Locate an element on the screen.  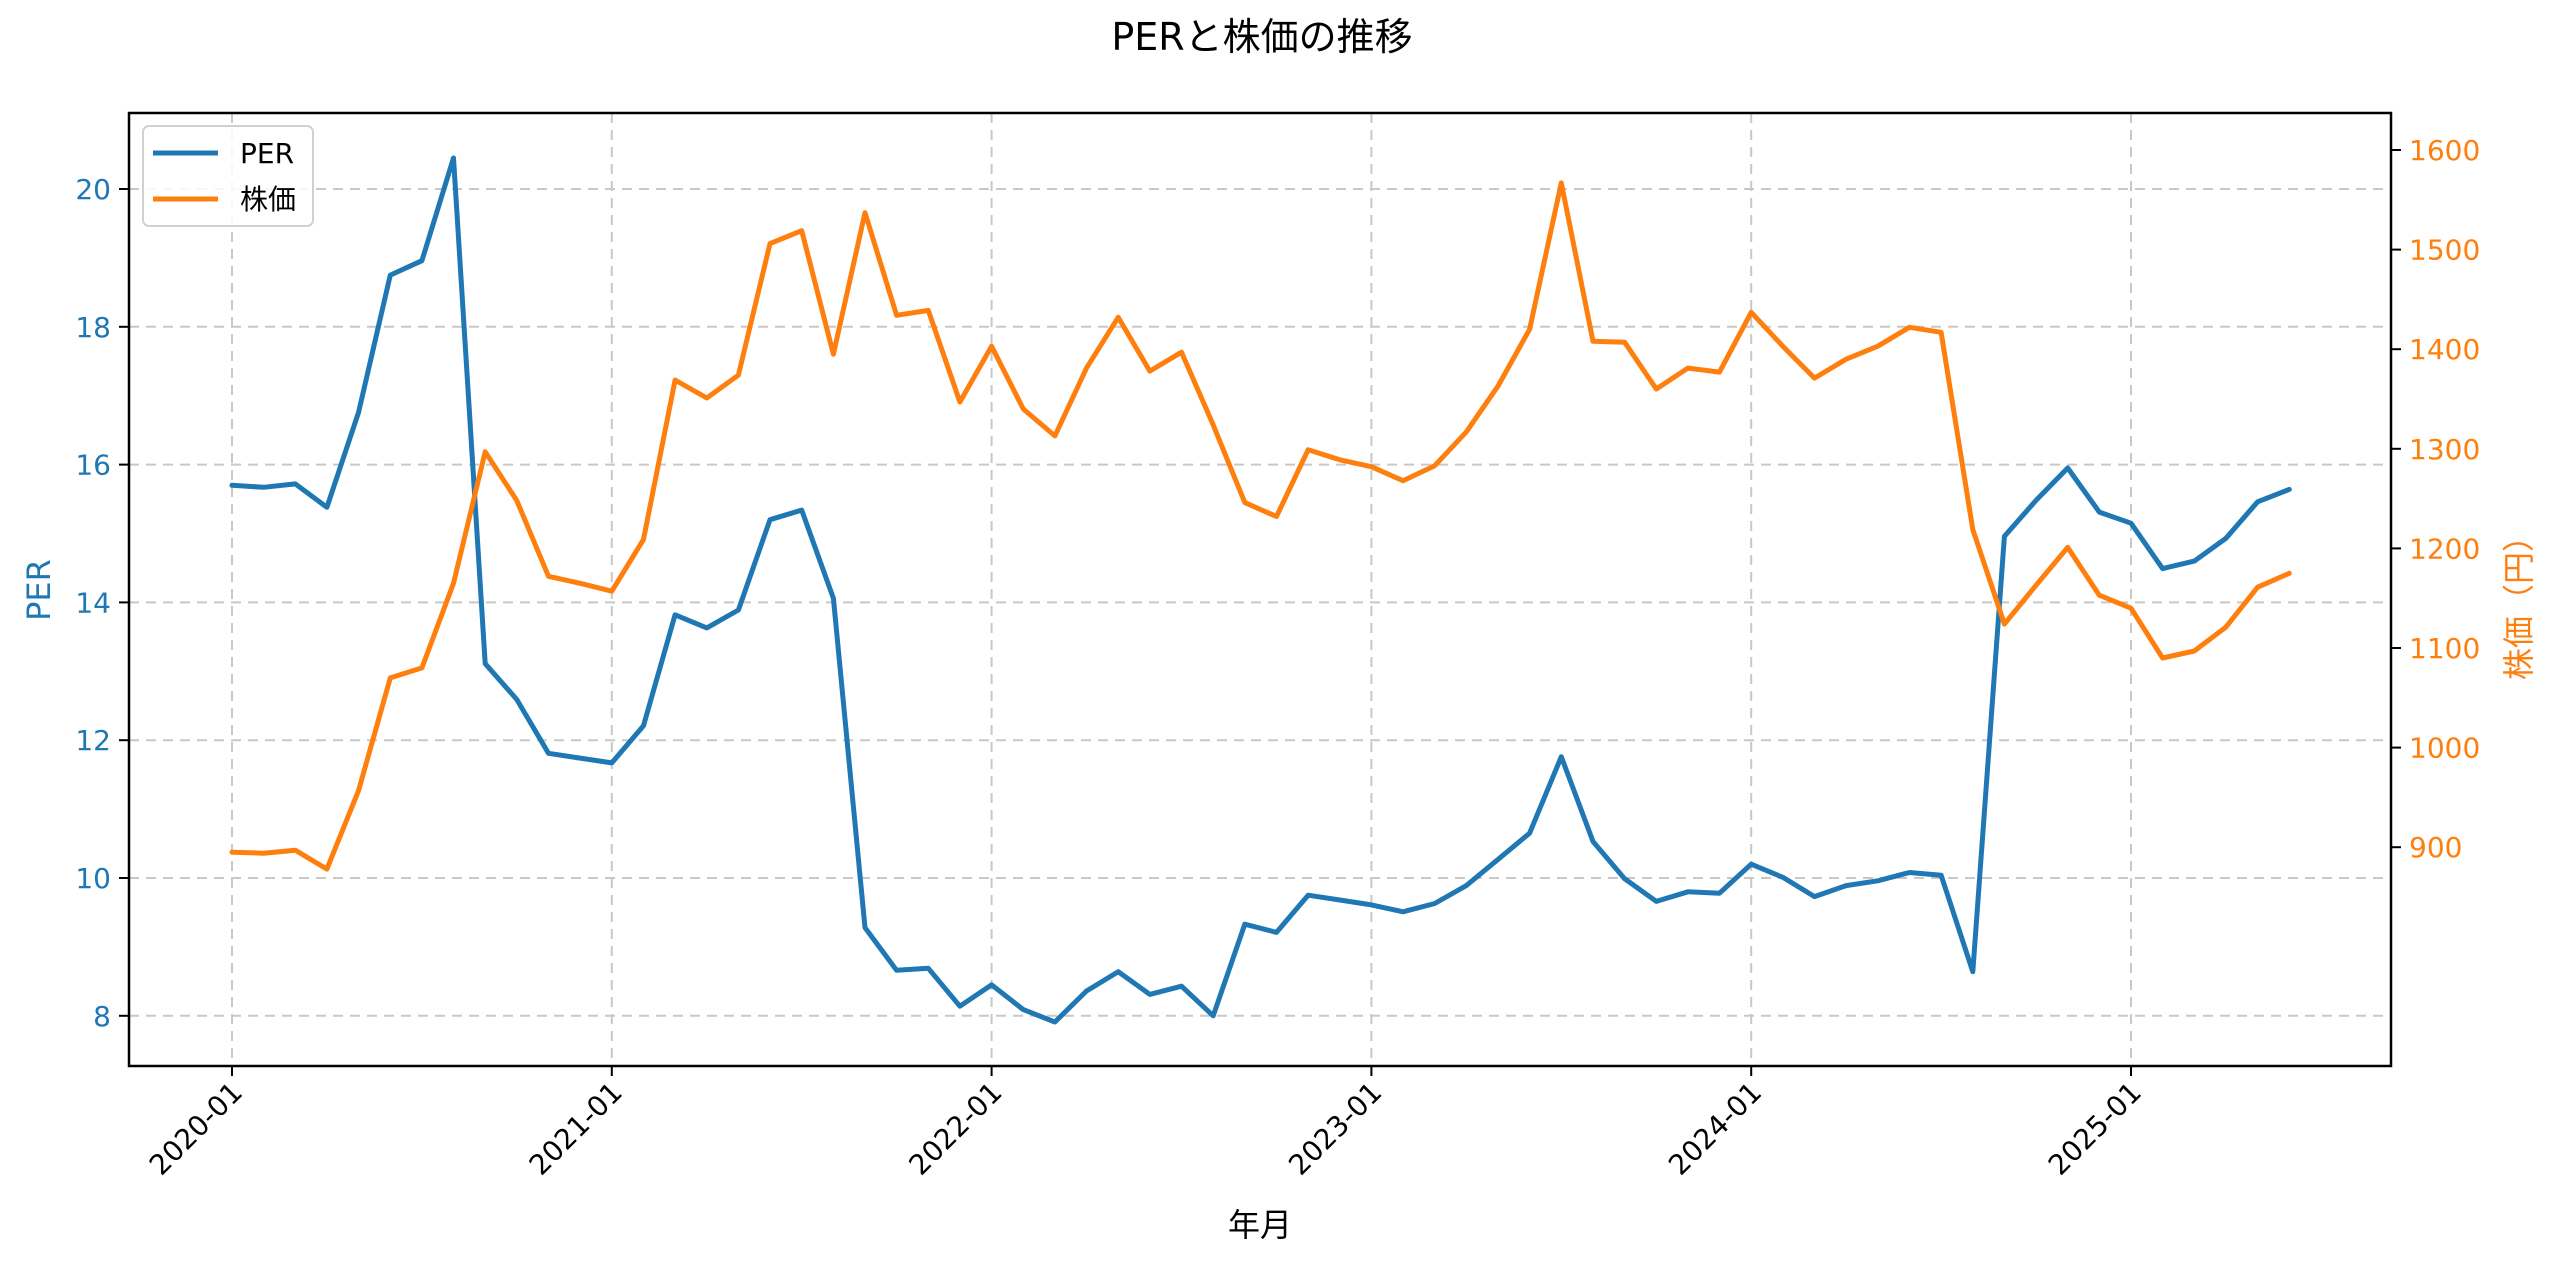
legend-label-per: PER is located at coordinates (267, 153).